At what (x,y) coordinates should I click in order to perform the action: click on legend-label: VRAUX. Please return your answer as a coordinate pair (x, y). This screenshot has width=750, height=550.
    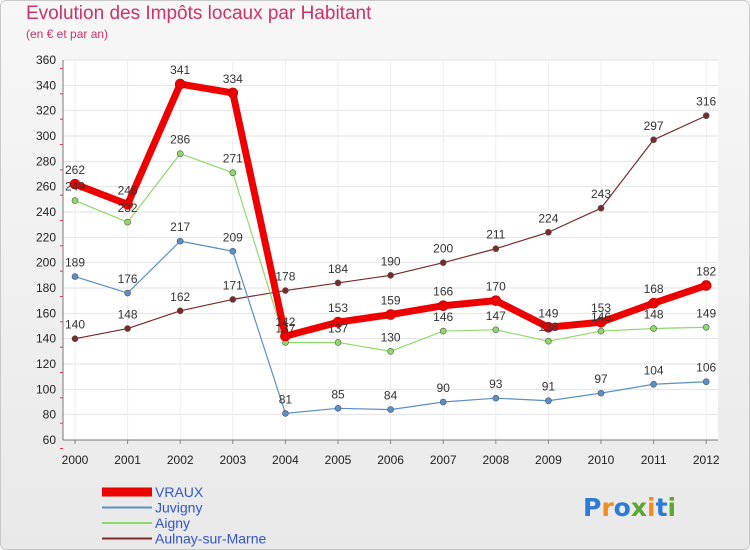
    Looking at the image, I should click on (179, 492).